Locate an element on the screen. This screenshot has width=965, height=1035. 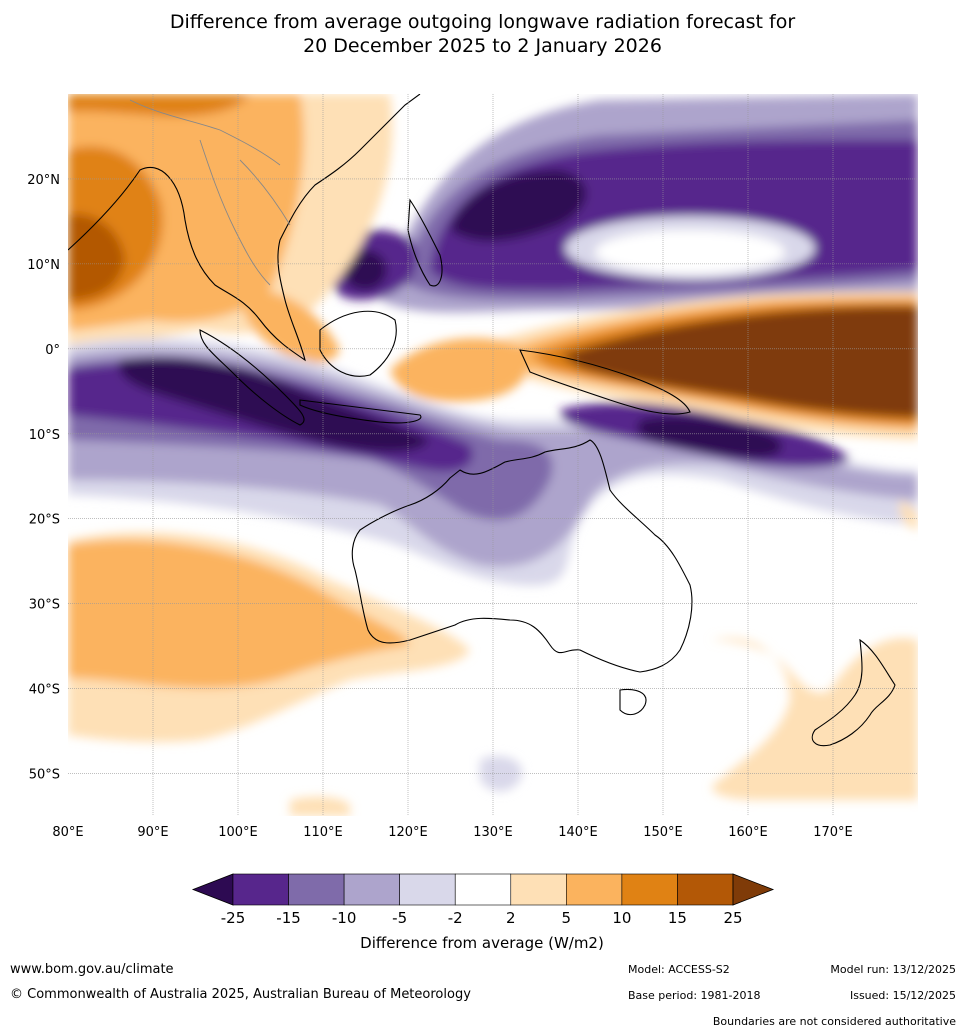
colorbar-tick-label: 5 is located at coordinates (567, 918).